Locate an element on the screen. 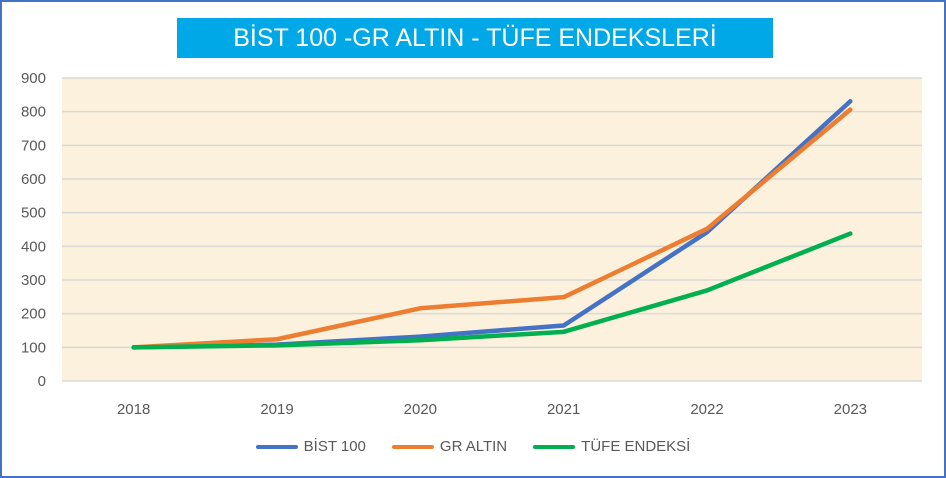 This screenshot has height=478, width=946. x-tick-label: 2021 is located at coordinates (563, 409).